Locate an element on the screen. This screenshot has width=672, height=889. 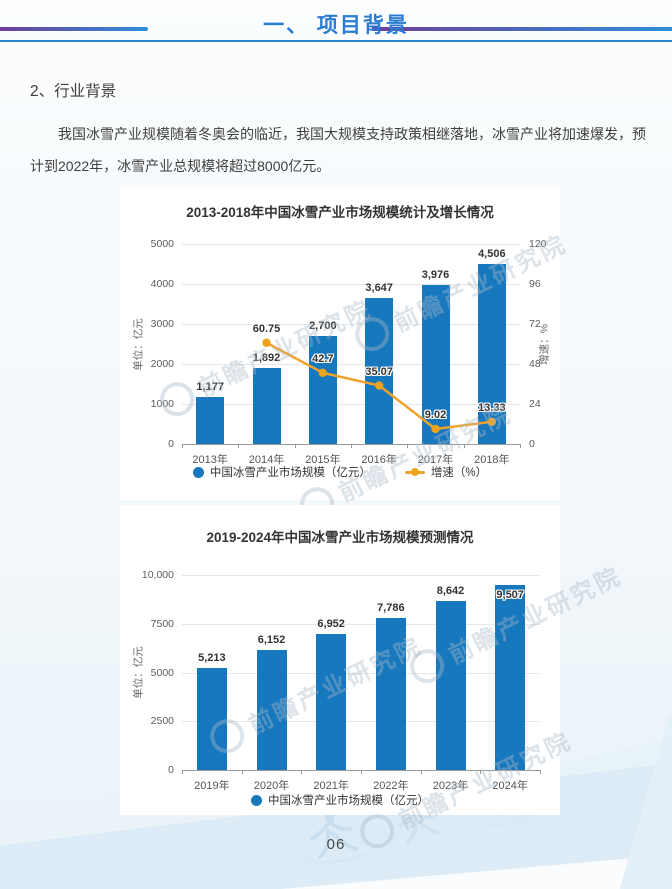
bar-value-label: 6,152 is located at coordinates (271, 640).